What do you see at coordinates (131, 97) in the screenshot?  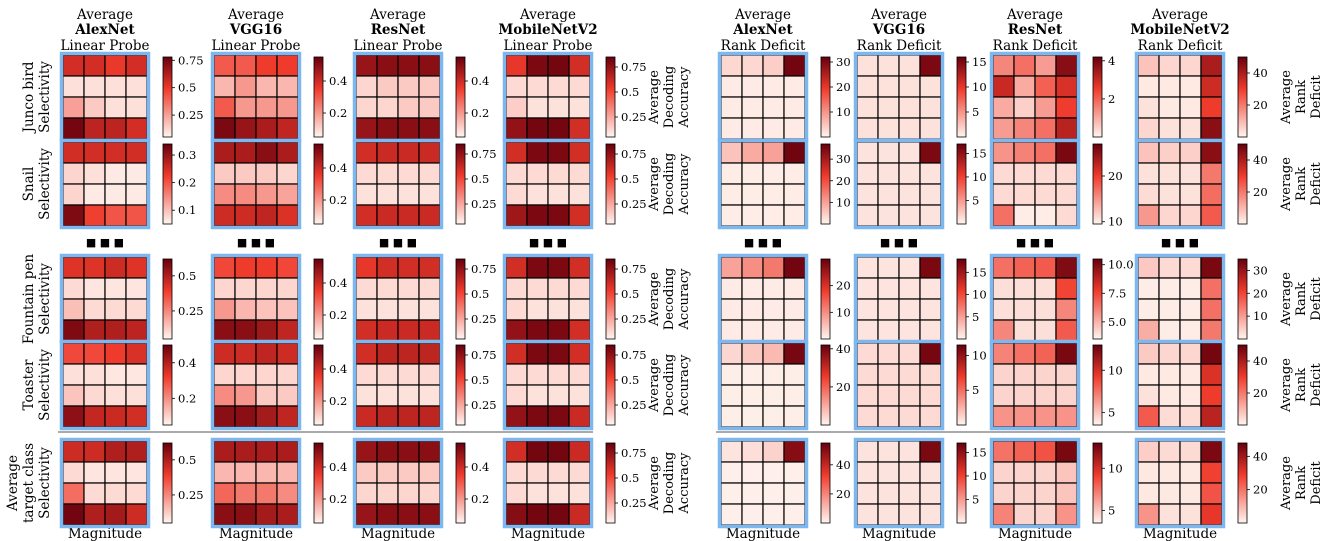 I see `heatmap-panel: 0.25 0.5 0.75` at bounding box center [131, 97].